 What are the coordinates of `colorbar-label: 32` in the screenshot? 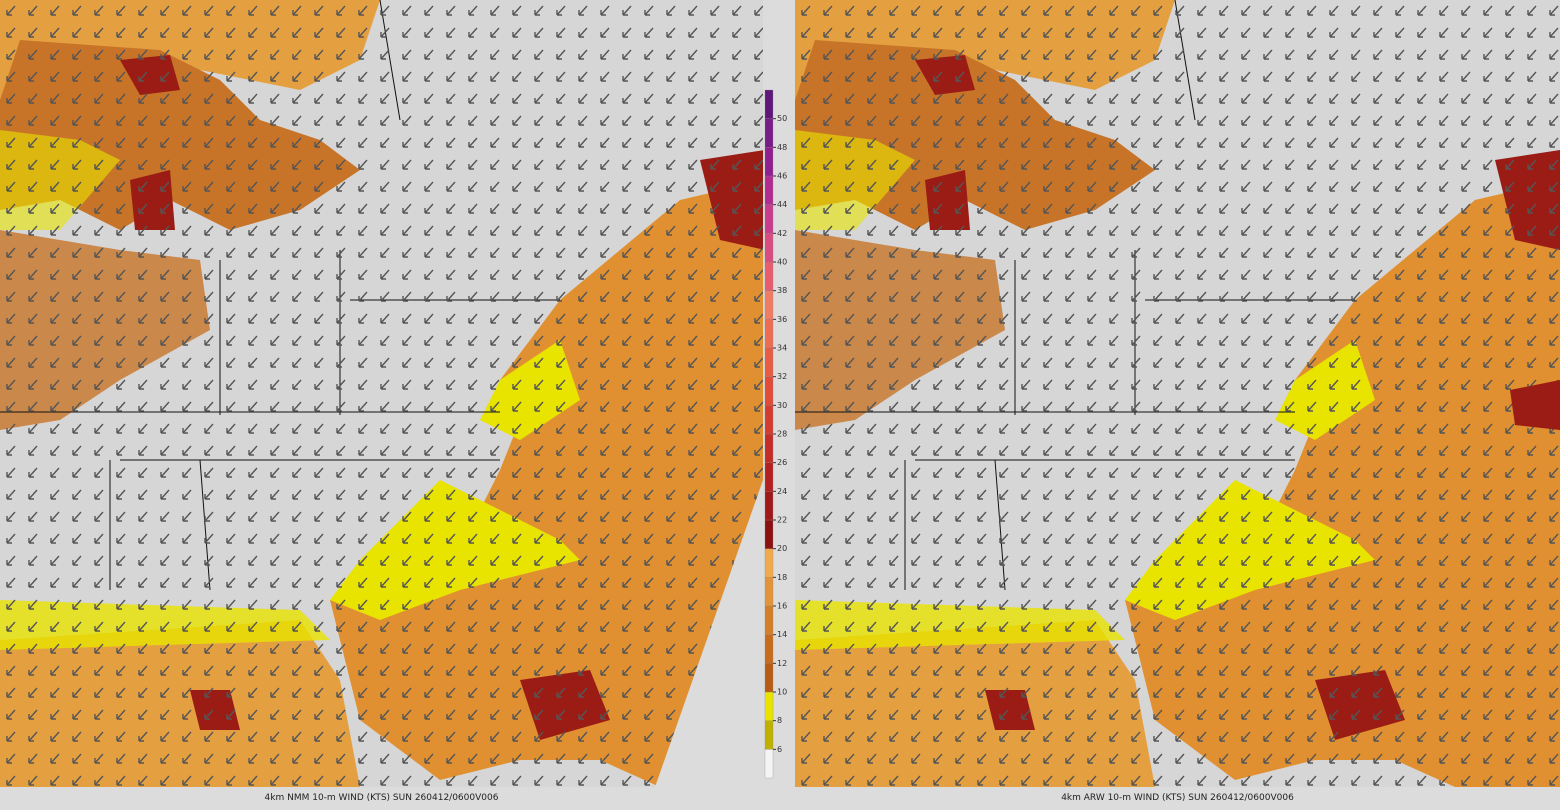 It's located at (782, 376).